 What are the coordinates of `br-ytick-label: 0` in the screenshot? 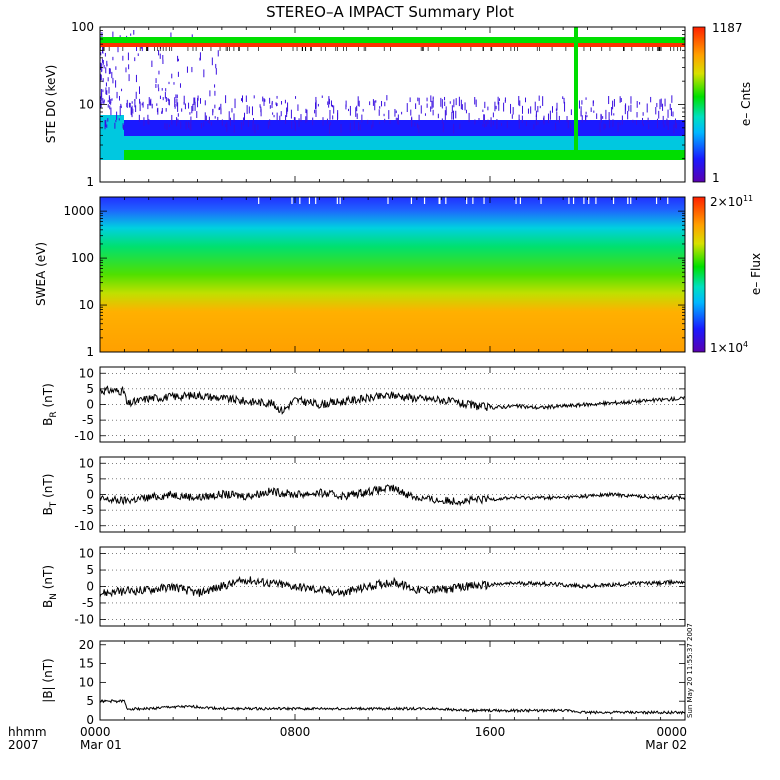 It's located at (90, 405).